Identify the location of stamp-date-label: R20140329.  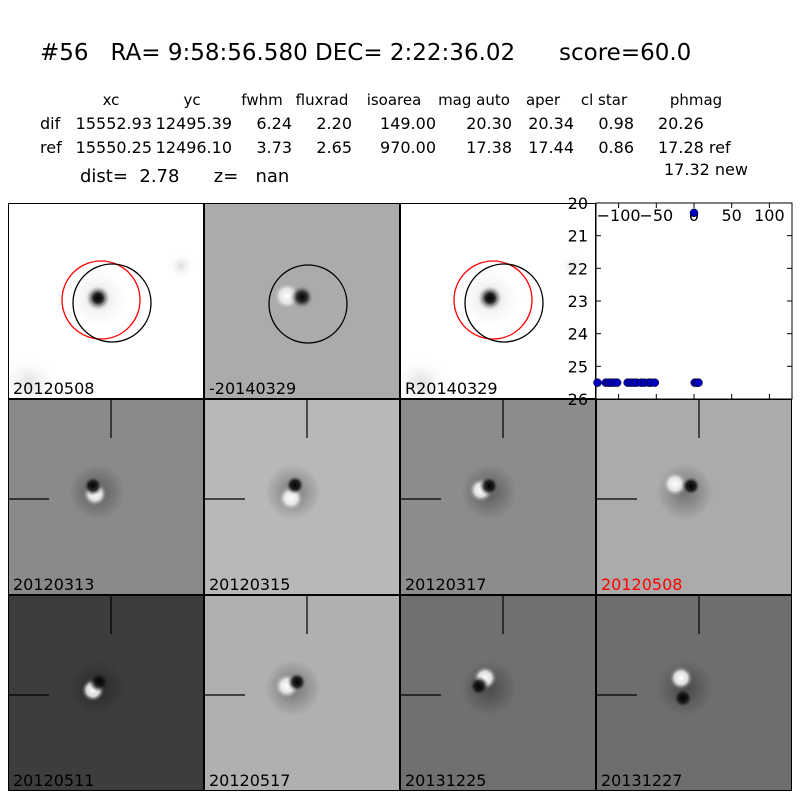
(451, 388).